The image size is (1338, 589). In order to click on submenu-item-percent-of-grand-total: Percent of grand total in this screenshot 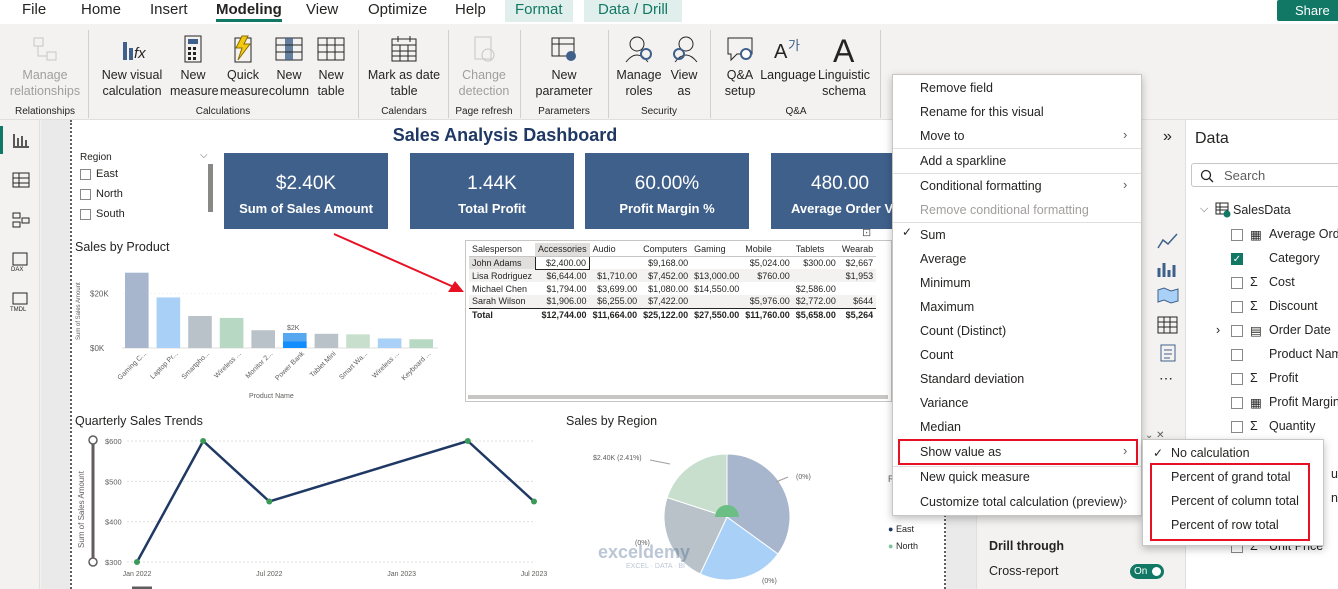, I will do `click(1231, 477)`.